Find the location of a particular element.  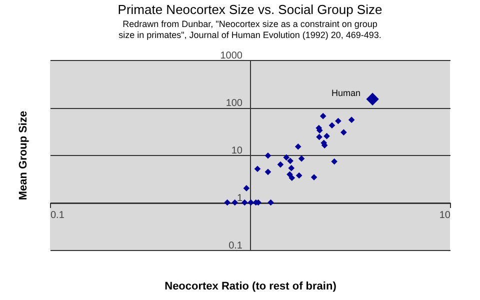

y-tick-label: 1 is located at coordinates (239, 198).